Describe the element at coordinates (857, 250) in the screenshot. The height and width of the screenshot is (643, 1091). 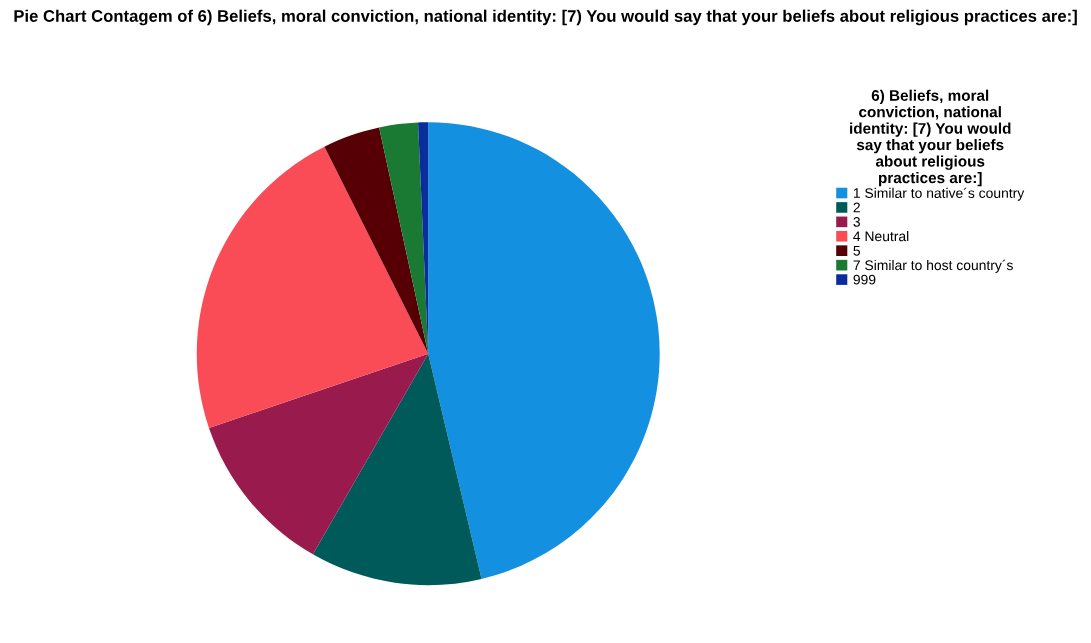
I see `legend-label: 5` at that location.